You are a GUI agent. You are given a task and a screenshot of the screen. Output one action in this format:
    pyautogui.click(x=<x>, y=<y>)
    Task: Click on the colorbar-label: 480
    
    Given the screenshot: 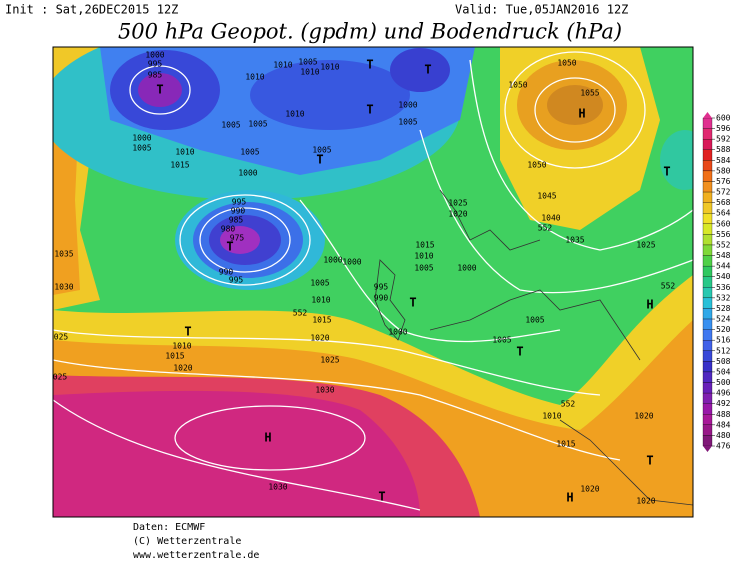 What is the action you would take?
    pyautogui.click(x=723, y=435)
    